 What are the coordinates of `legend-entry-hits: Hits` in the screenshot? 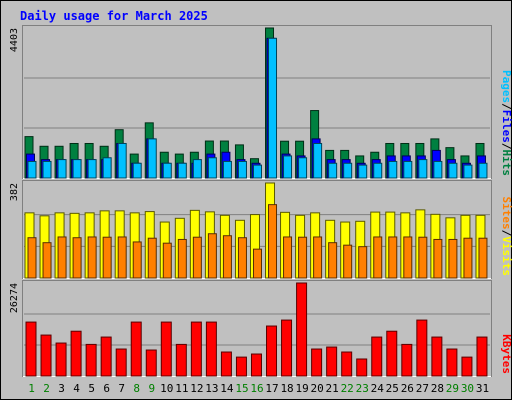 It's located at (506, 163).